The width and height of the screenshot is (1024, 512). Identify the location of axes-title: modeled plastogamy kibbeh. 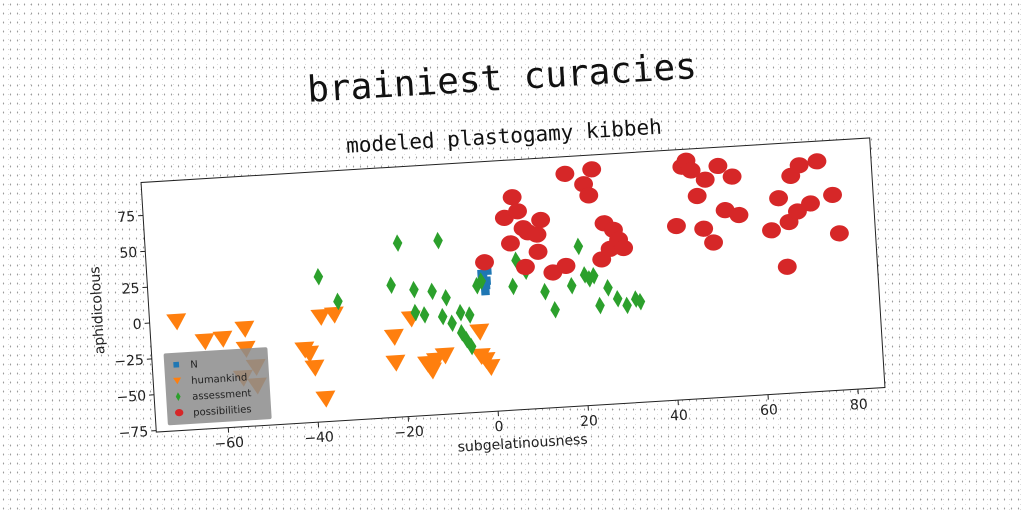
(503, 136).